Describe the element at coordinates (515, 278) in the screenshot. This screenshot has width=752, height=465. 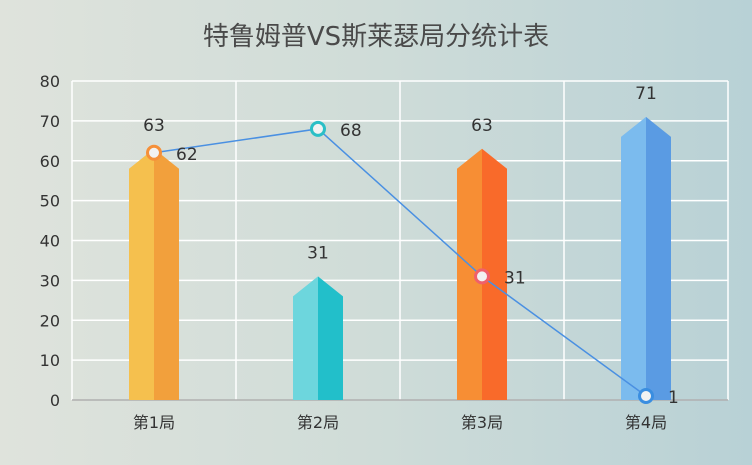
I see `line-data-label: 31` at that location.